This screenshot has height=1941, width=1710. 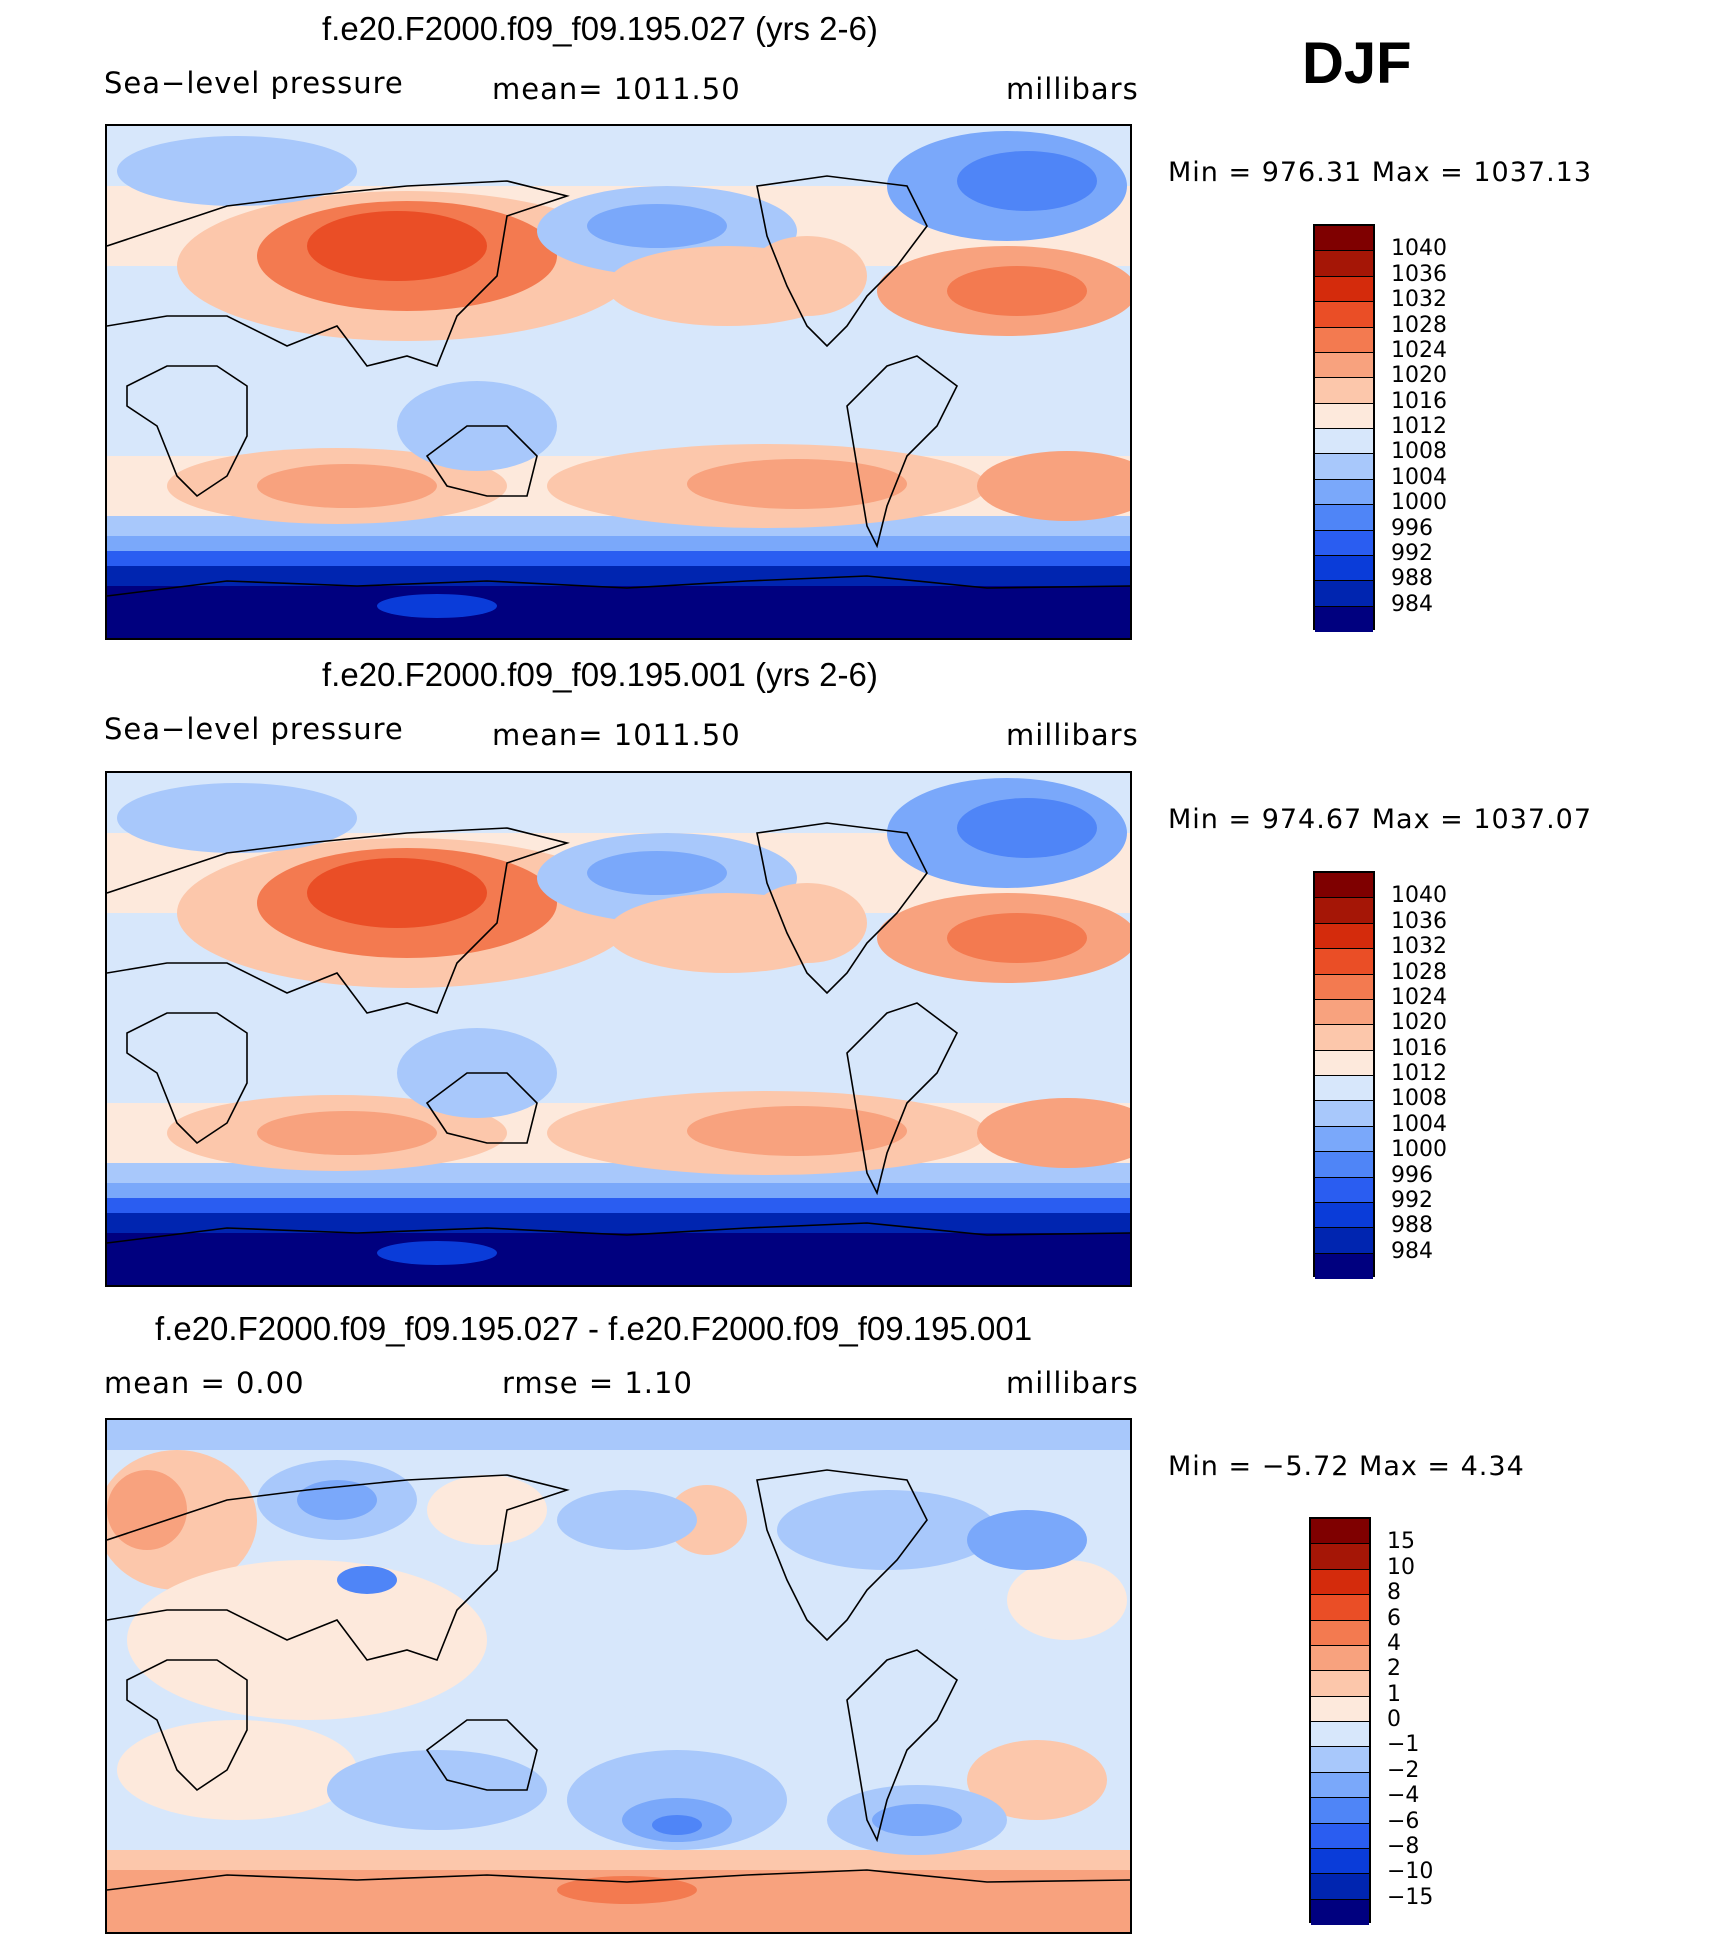 What do you see at coordinates (600, 674) in the screenshot?
I see `panel2-title: f.e20.F2000.f09_f09.195.001 (yrs 2-6)` at bounding box center [600, 674].